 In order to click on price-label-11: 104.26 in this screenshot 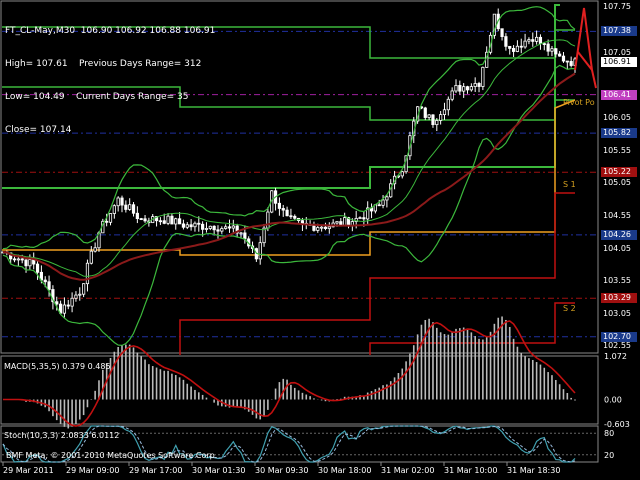, I will do `click(619, 234)`.